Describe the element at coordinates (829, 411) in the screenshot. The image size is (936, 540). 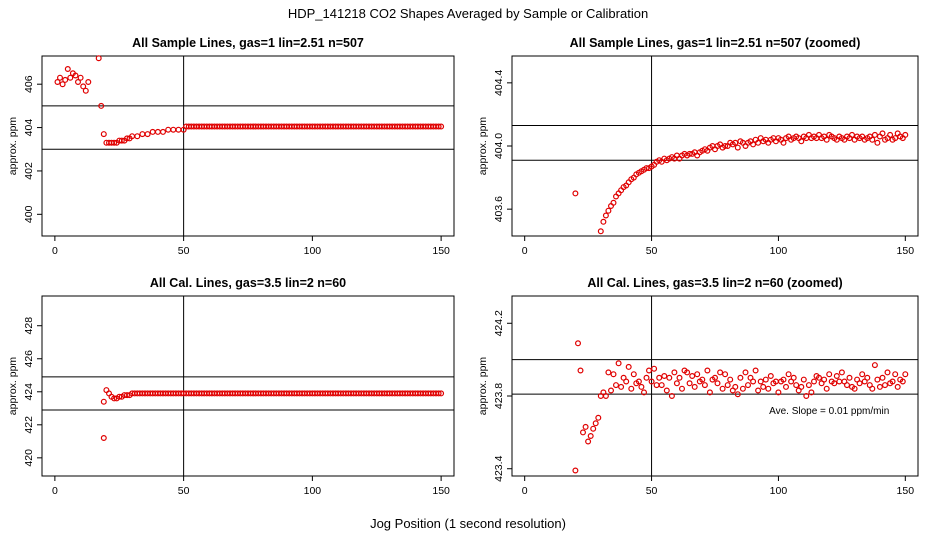
I see `annotation-cal-zoomed-0: Ave. Slope = 0.01 ppm/min` at that location.